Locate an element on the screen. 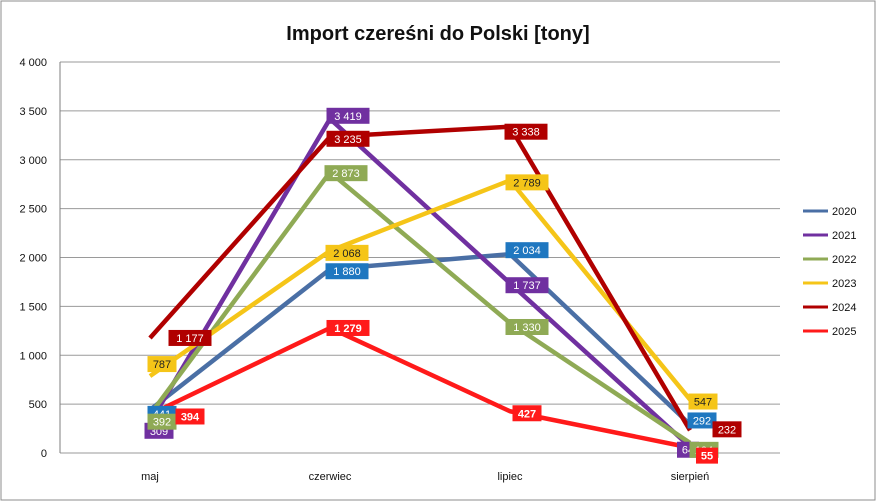  data-label-2025: 427 is located at coordinates (527, 414).